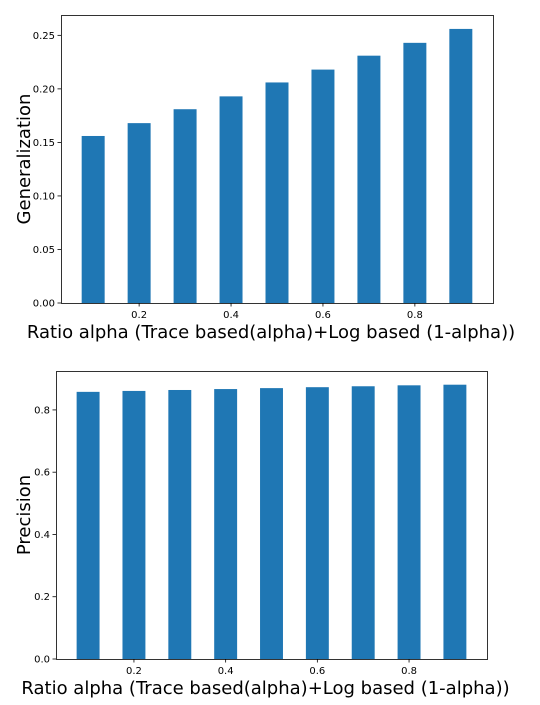 The height and width of the screenshot is (705, 540). Describe the element at coordinates (24, 159) in the screenshot. I see `y-axis-label: Generalization` at that location.